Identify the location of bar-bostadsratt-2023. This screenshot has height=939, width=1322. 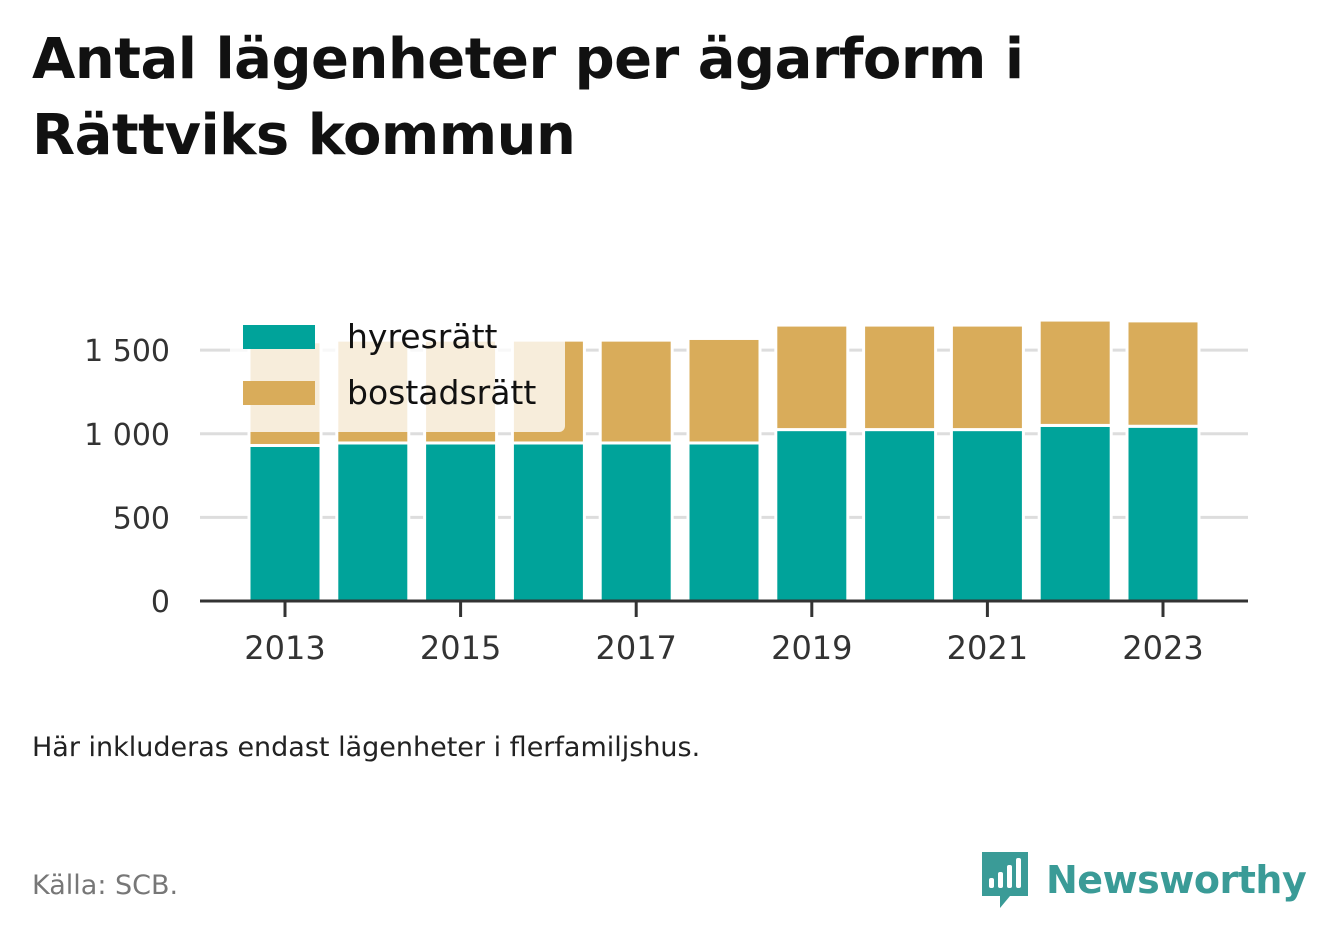
(1163, 373).